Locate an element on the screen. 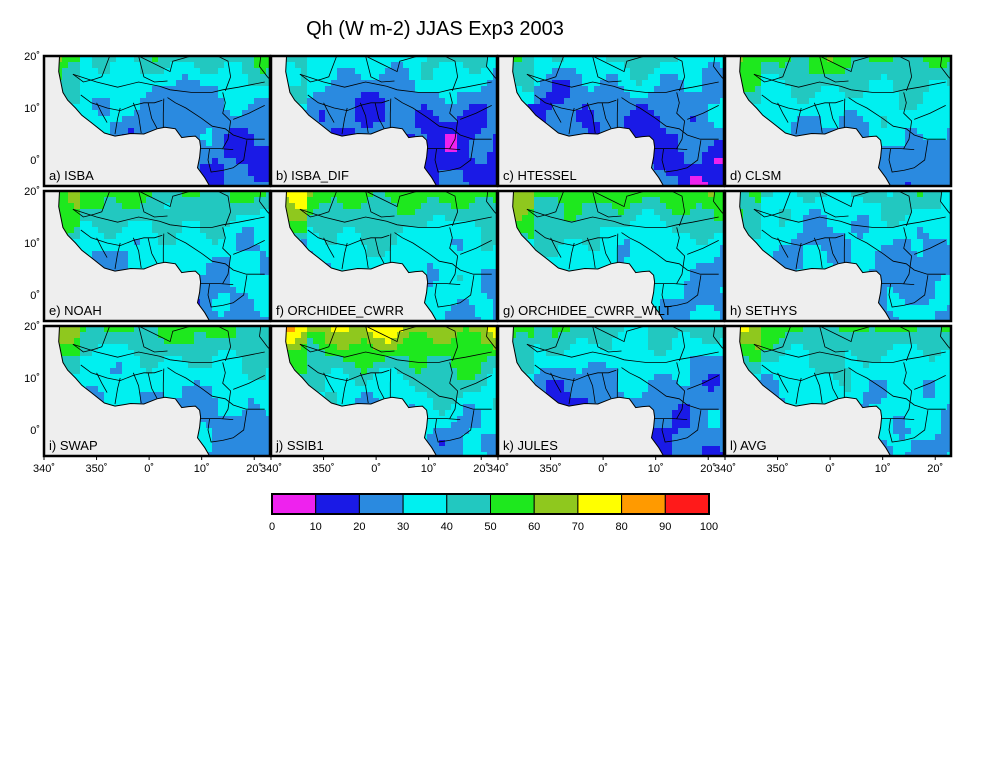 The image size is (990, 765). colorbar-tick-label: 30 is located at coordinates (403, 527).